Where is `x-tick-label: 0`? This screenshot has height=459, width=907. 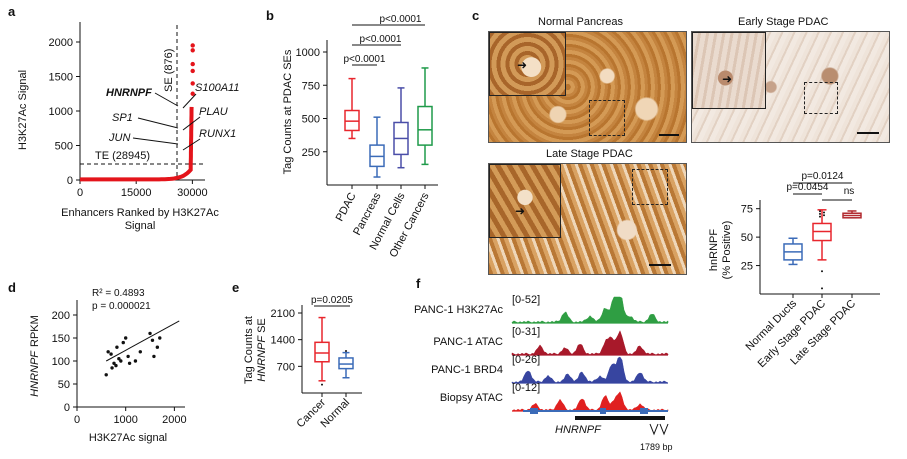 x-tick-label: 0 is located at coordinates (77, 420).